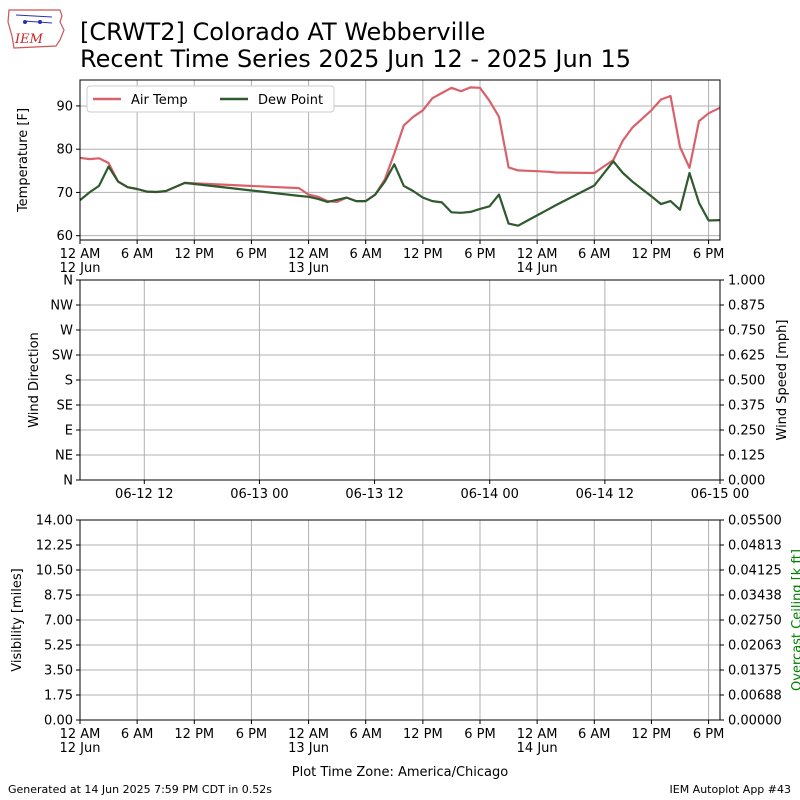 The width and height of the screenshot is (800, 800). I want to click on wind-x-tick-label: 06-14 12, so click(605, 494).